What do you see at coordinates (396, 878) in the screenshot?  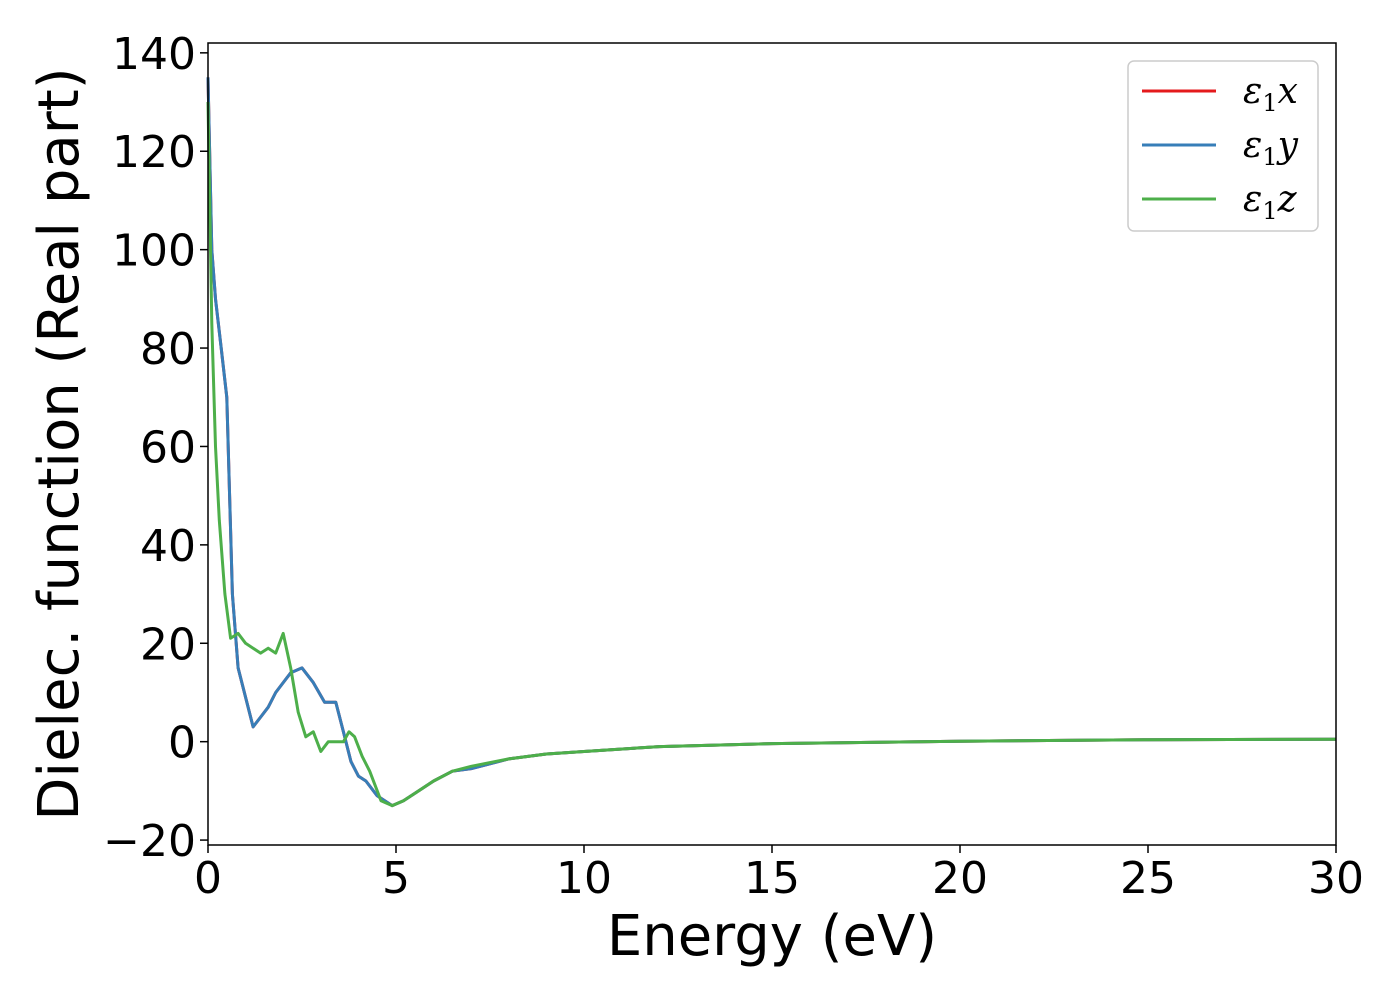 I see `x-tick-label: 5` at bounding box center [396, 878].